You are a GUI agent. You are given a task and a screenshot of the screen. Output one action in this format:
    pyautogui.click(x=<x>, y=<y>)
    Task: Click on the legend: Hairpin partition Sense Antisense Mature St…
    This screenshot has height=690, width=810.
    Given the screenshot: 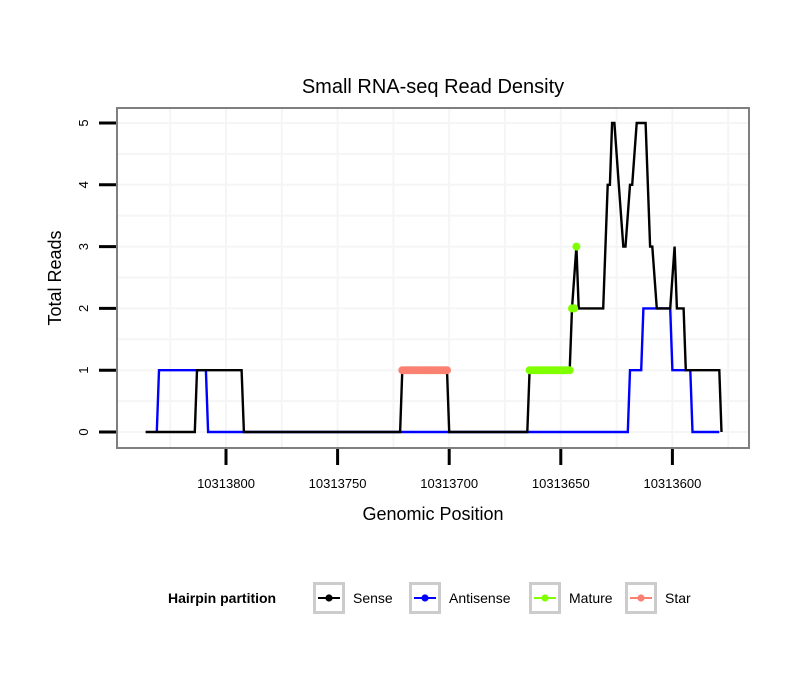 What is the action you would take?
    pyautogui.click(x=429, y=598)
    